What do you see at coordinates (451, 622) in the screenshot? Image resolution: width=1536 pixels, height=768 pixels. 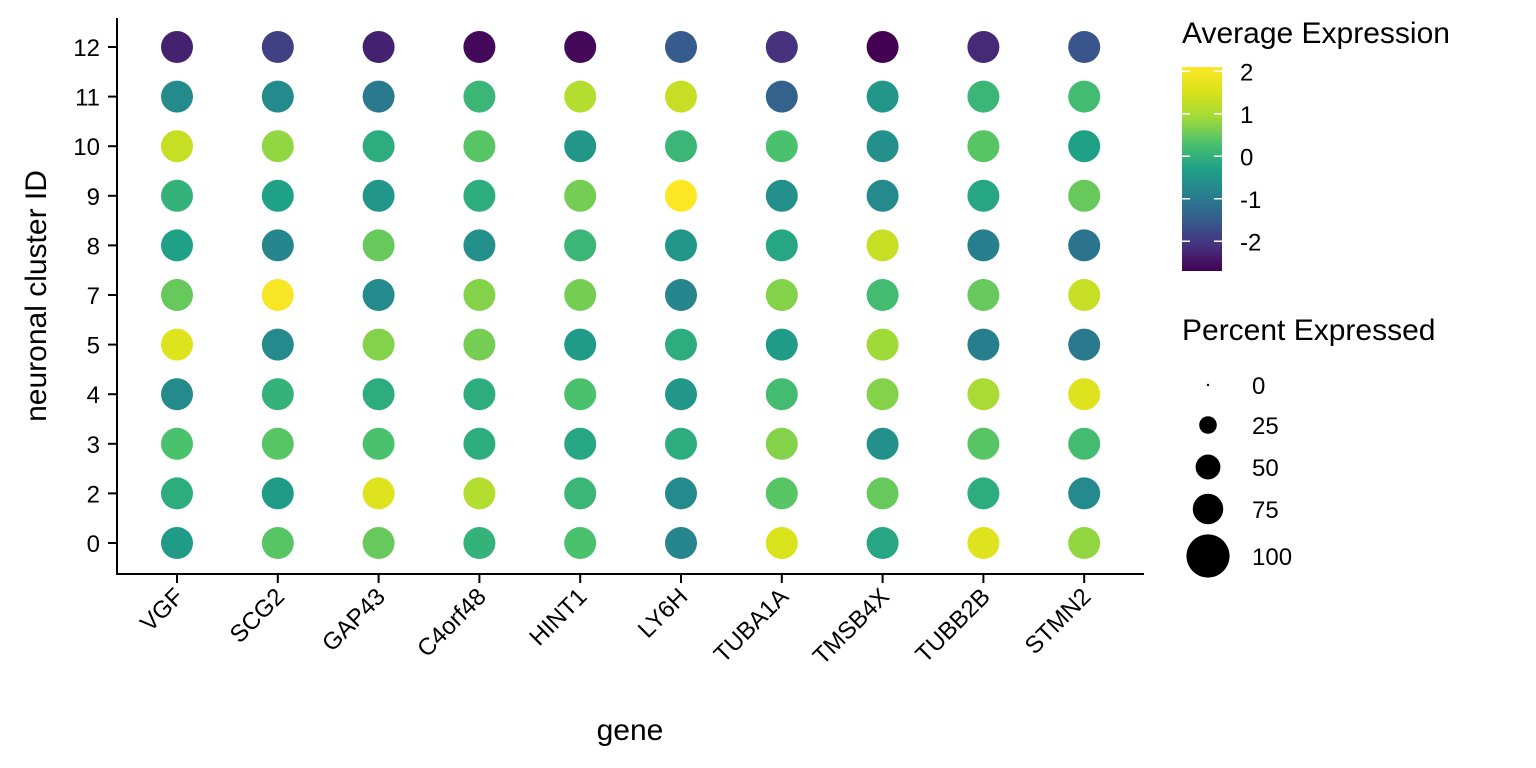 I see `x-tick-label: C4orf48` at bounding box center [451, 622].